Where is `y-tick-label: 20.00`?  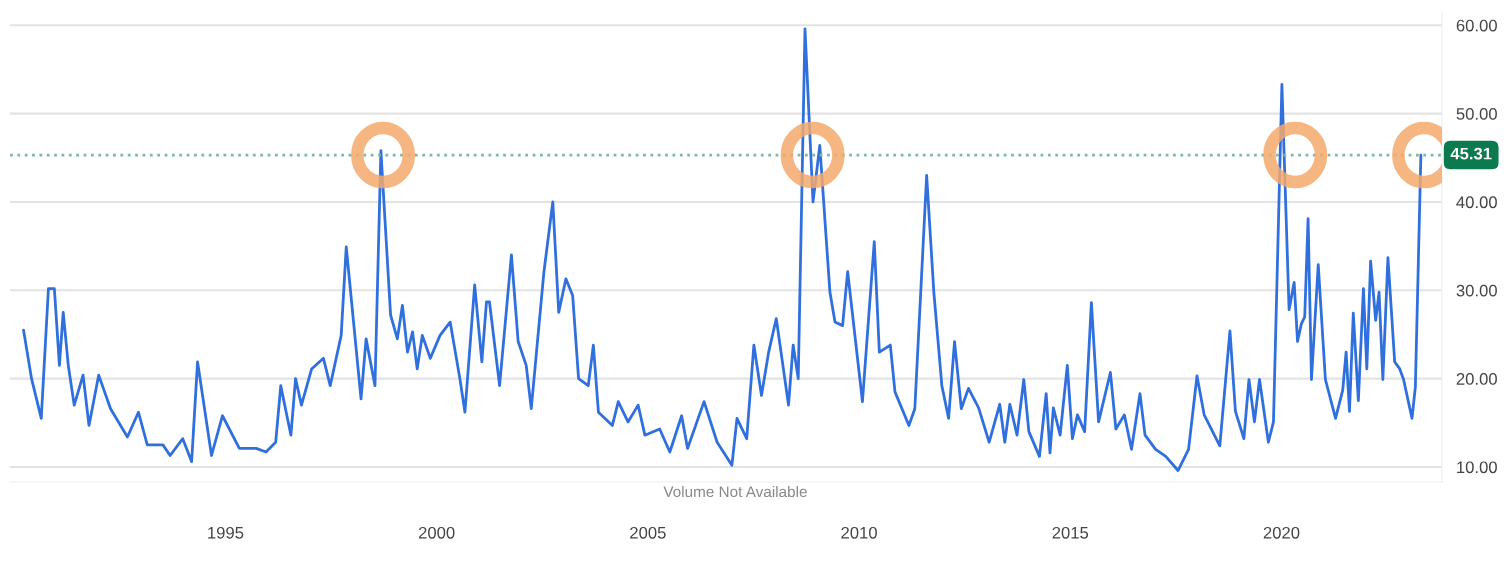 y-tick-label: 20.00 is located at coordinates (1476, 379).